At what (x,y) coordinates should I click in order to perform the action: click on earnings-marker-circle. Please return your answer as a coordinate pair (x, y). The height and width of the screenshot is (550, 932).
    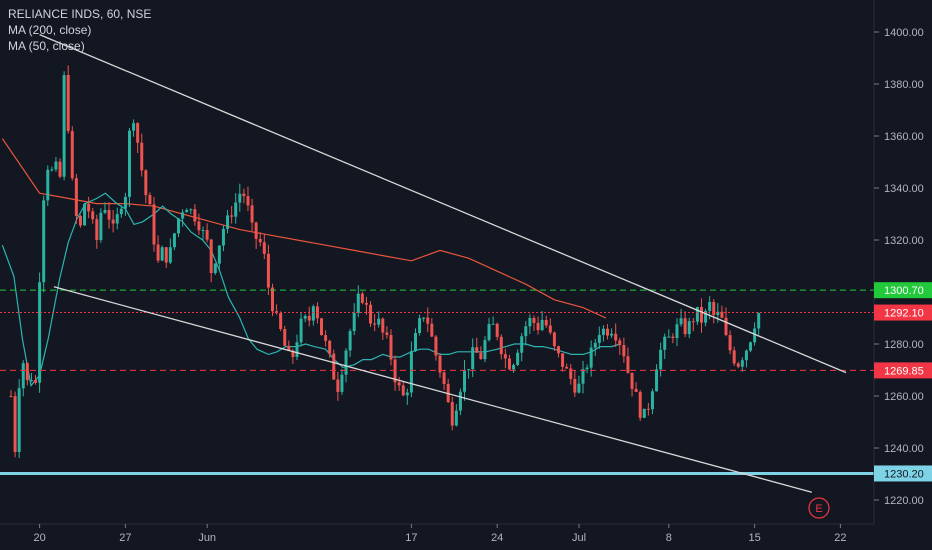
    Looking at the image, I should click on (819, 508).